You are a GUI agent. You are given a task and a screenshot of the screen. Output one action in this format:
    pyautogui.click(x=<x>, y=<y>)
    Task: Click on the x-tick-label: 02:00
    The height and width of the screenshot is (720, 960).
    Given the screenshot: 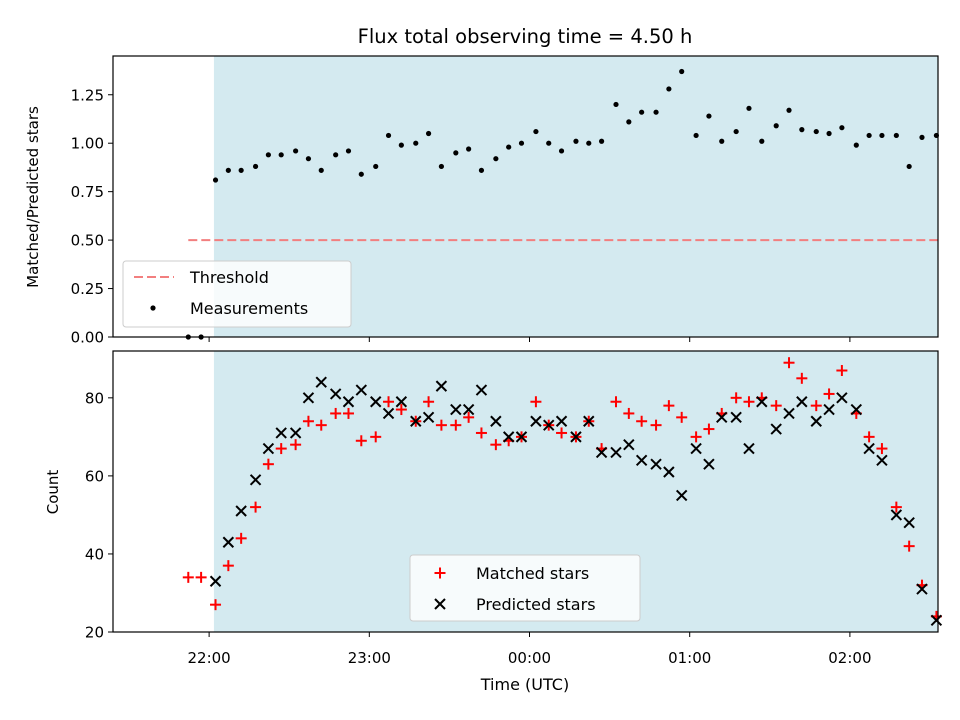 What is the action you would take?
    pyautogui.click(x=849, y=658)
    